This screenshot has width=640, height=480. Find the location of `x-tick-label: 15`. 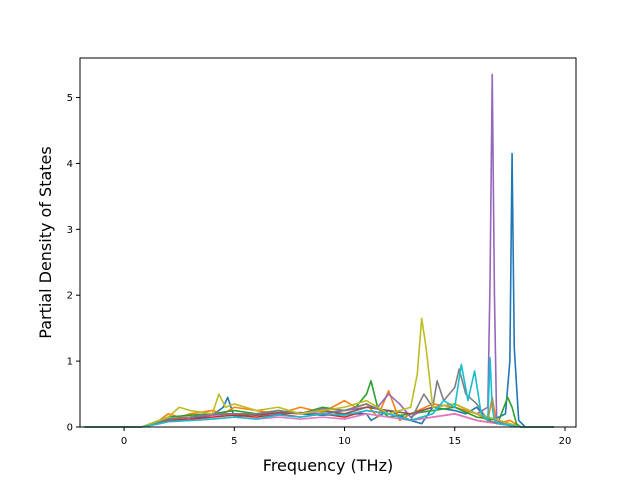

x-tick-label: 15 is located at coordinates (454, 441).